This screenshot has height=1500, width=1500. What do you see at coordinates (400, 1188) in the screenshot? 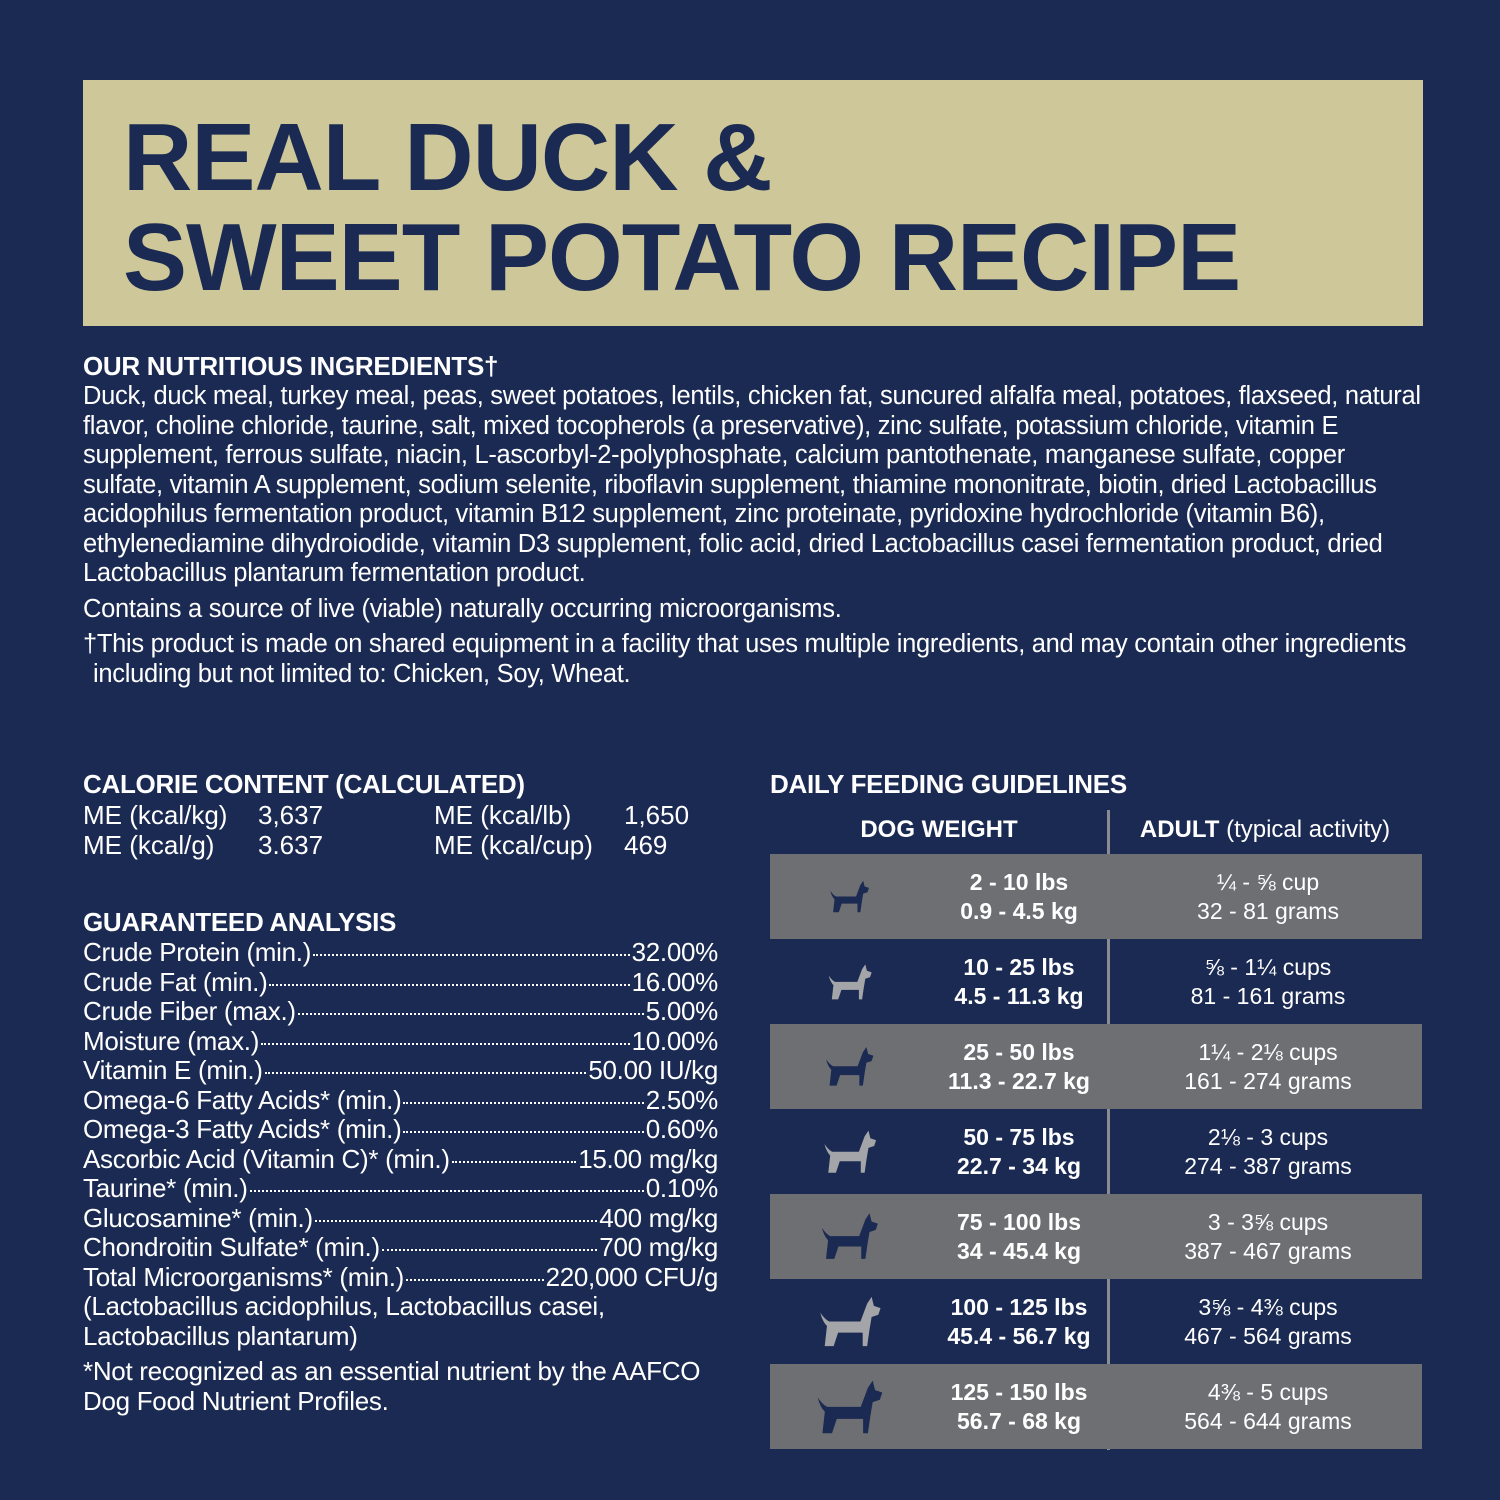
I see `analysis-row: Taurine* (min.) 0.10%` at bounding box center [400, 1188].